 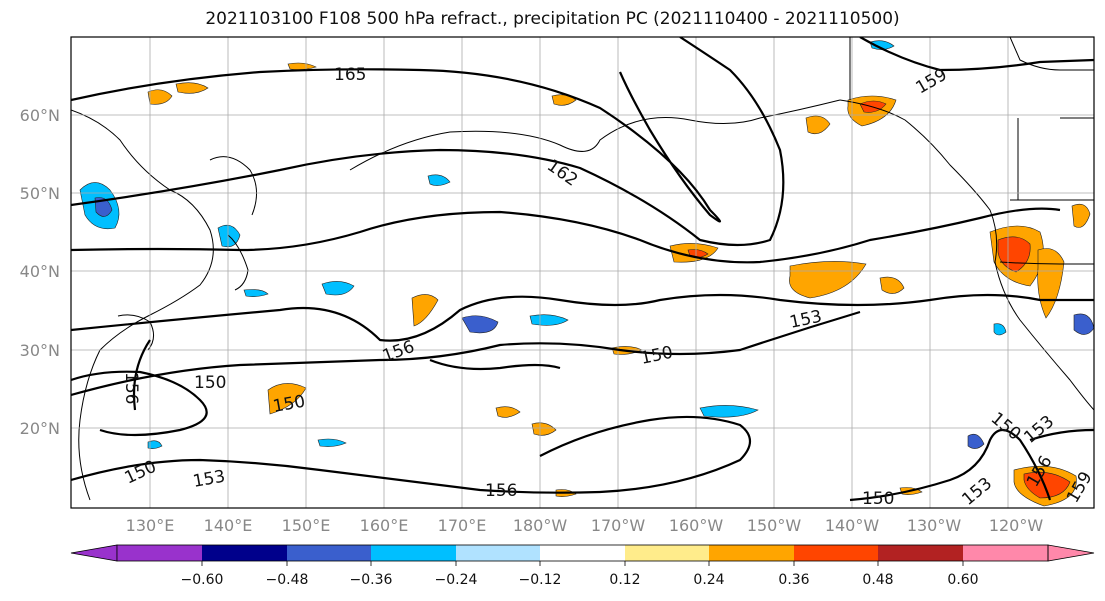 What do you see at coordinates (793, 580) in the screenshot?
I see `colorbar-tick-label: 0.36` at bounding box center [793, 580].